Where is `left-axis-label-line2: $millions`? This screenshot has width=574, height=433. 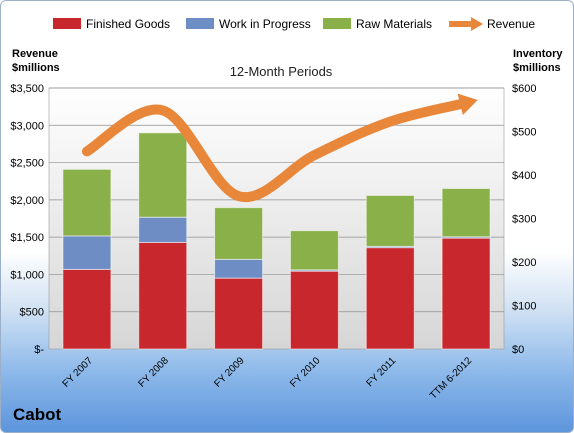 left-axis-label-line2: $millions is located at coordinates (36, 68).